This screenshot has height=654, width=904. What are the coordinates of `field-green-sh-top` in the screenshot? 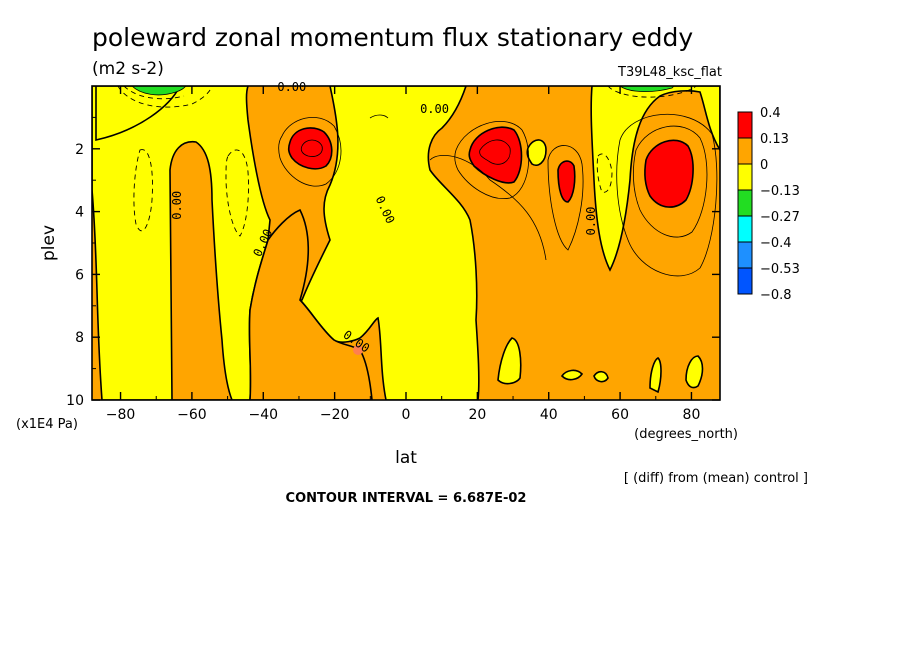 It's located at (159, 91).